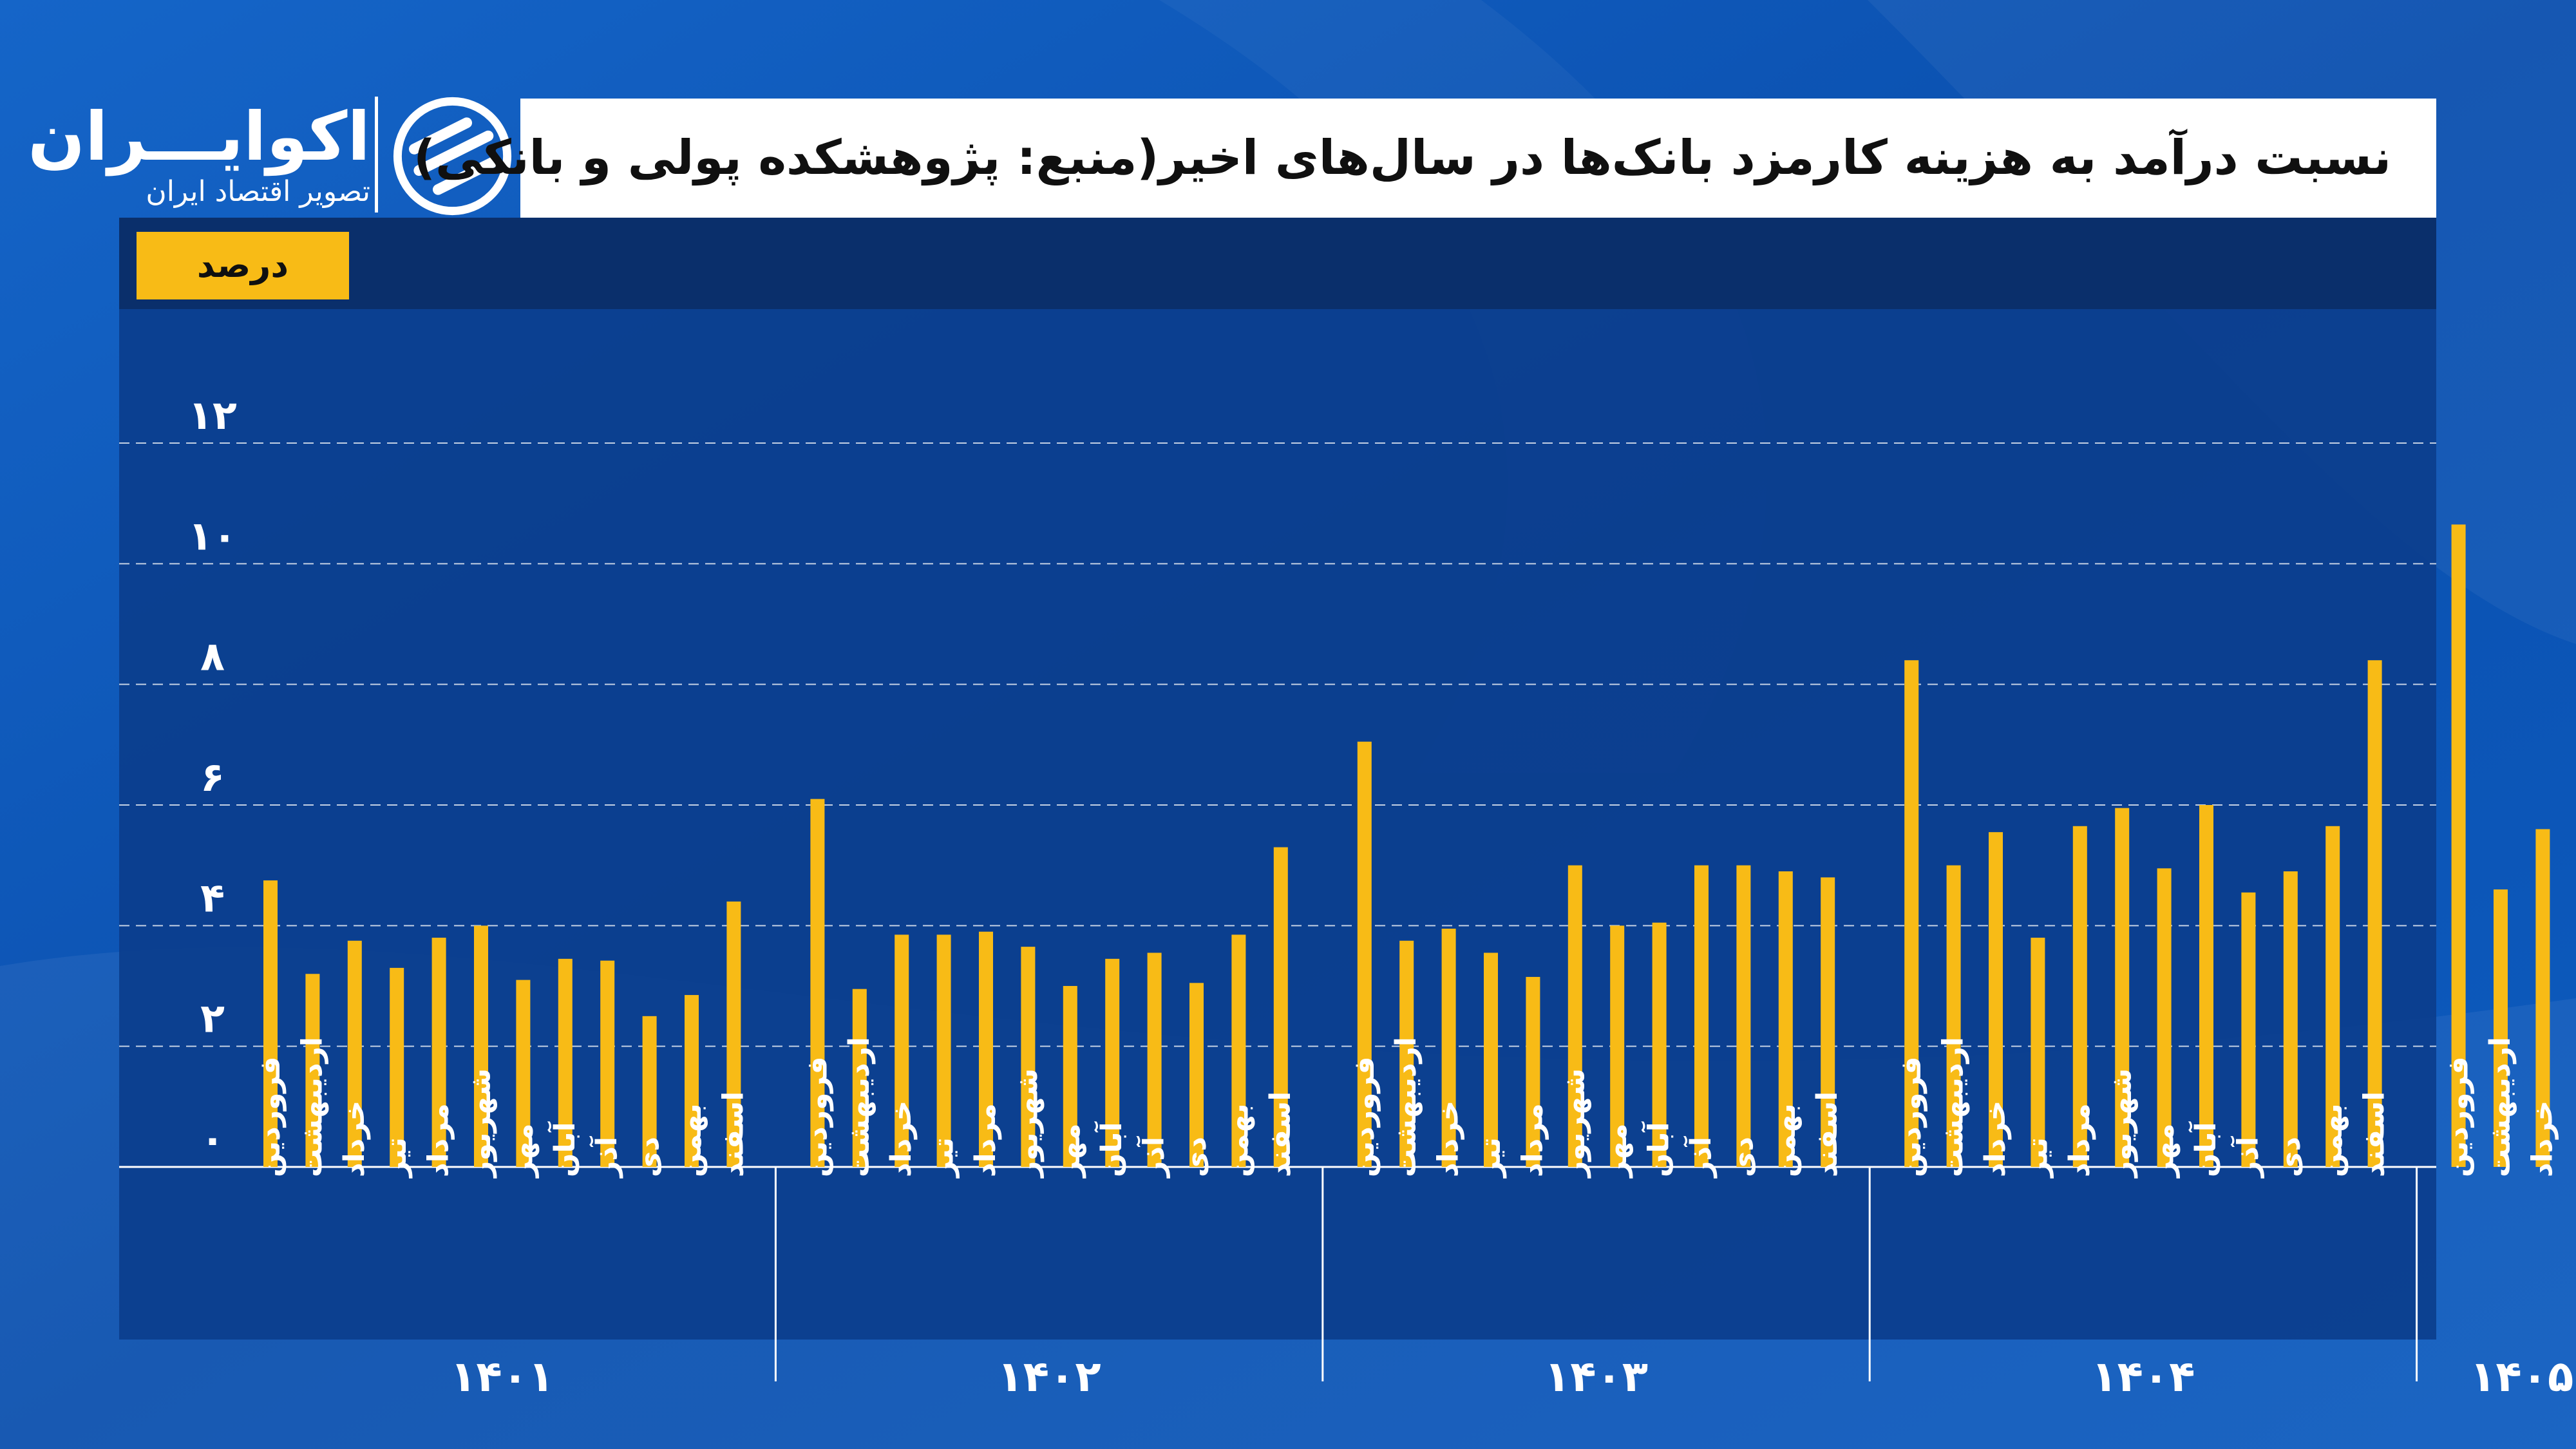 The image size is (2576, 1449). I want to click on y-tick-label: ۴, so click(213, 898).